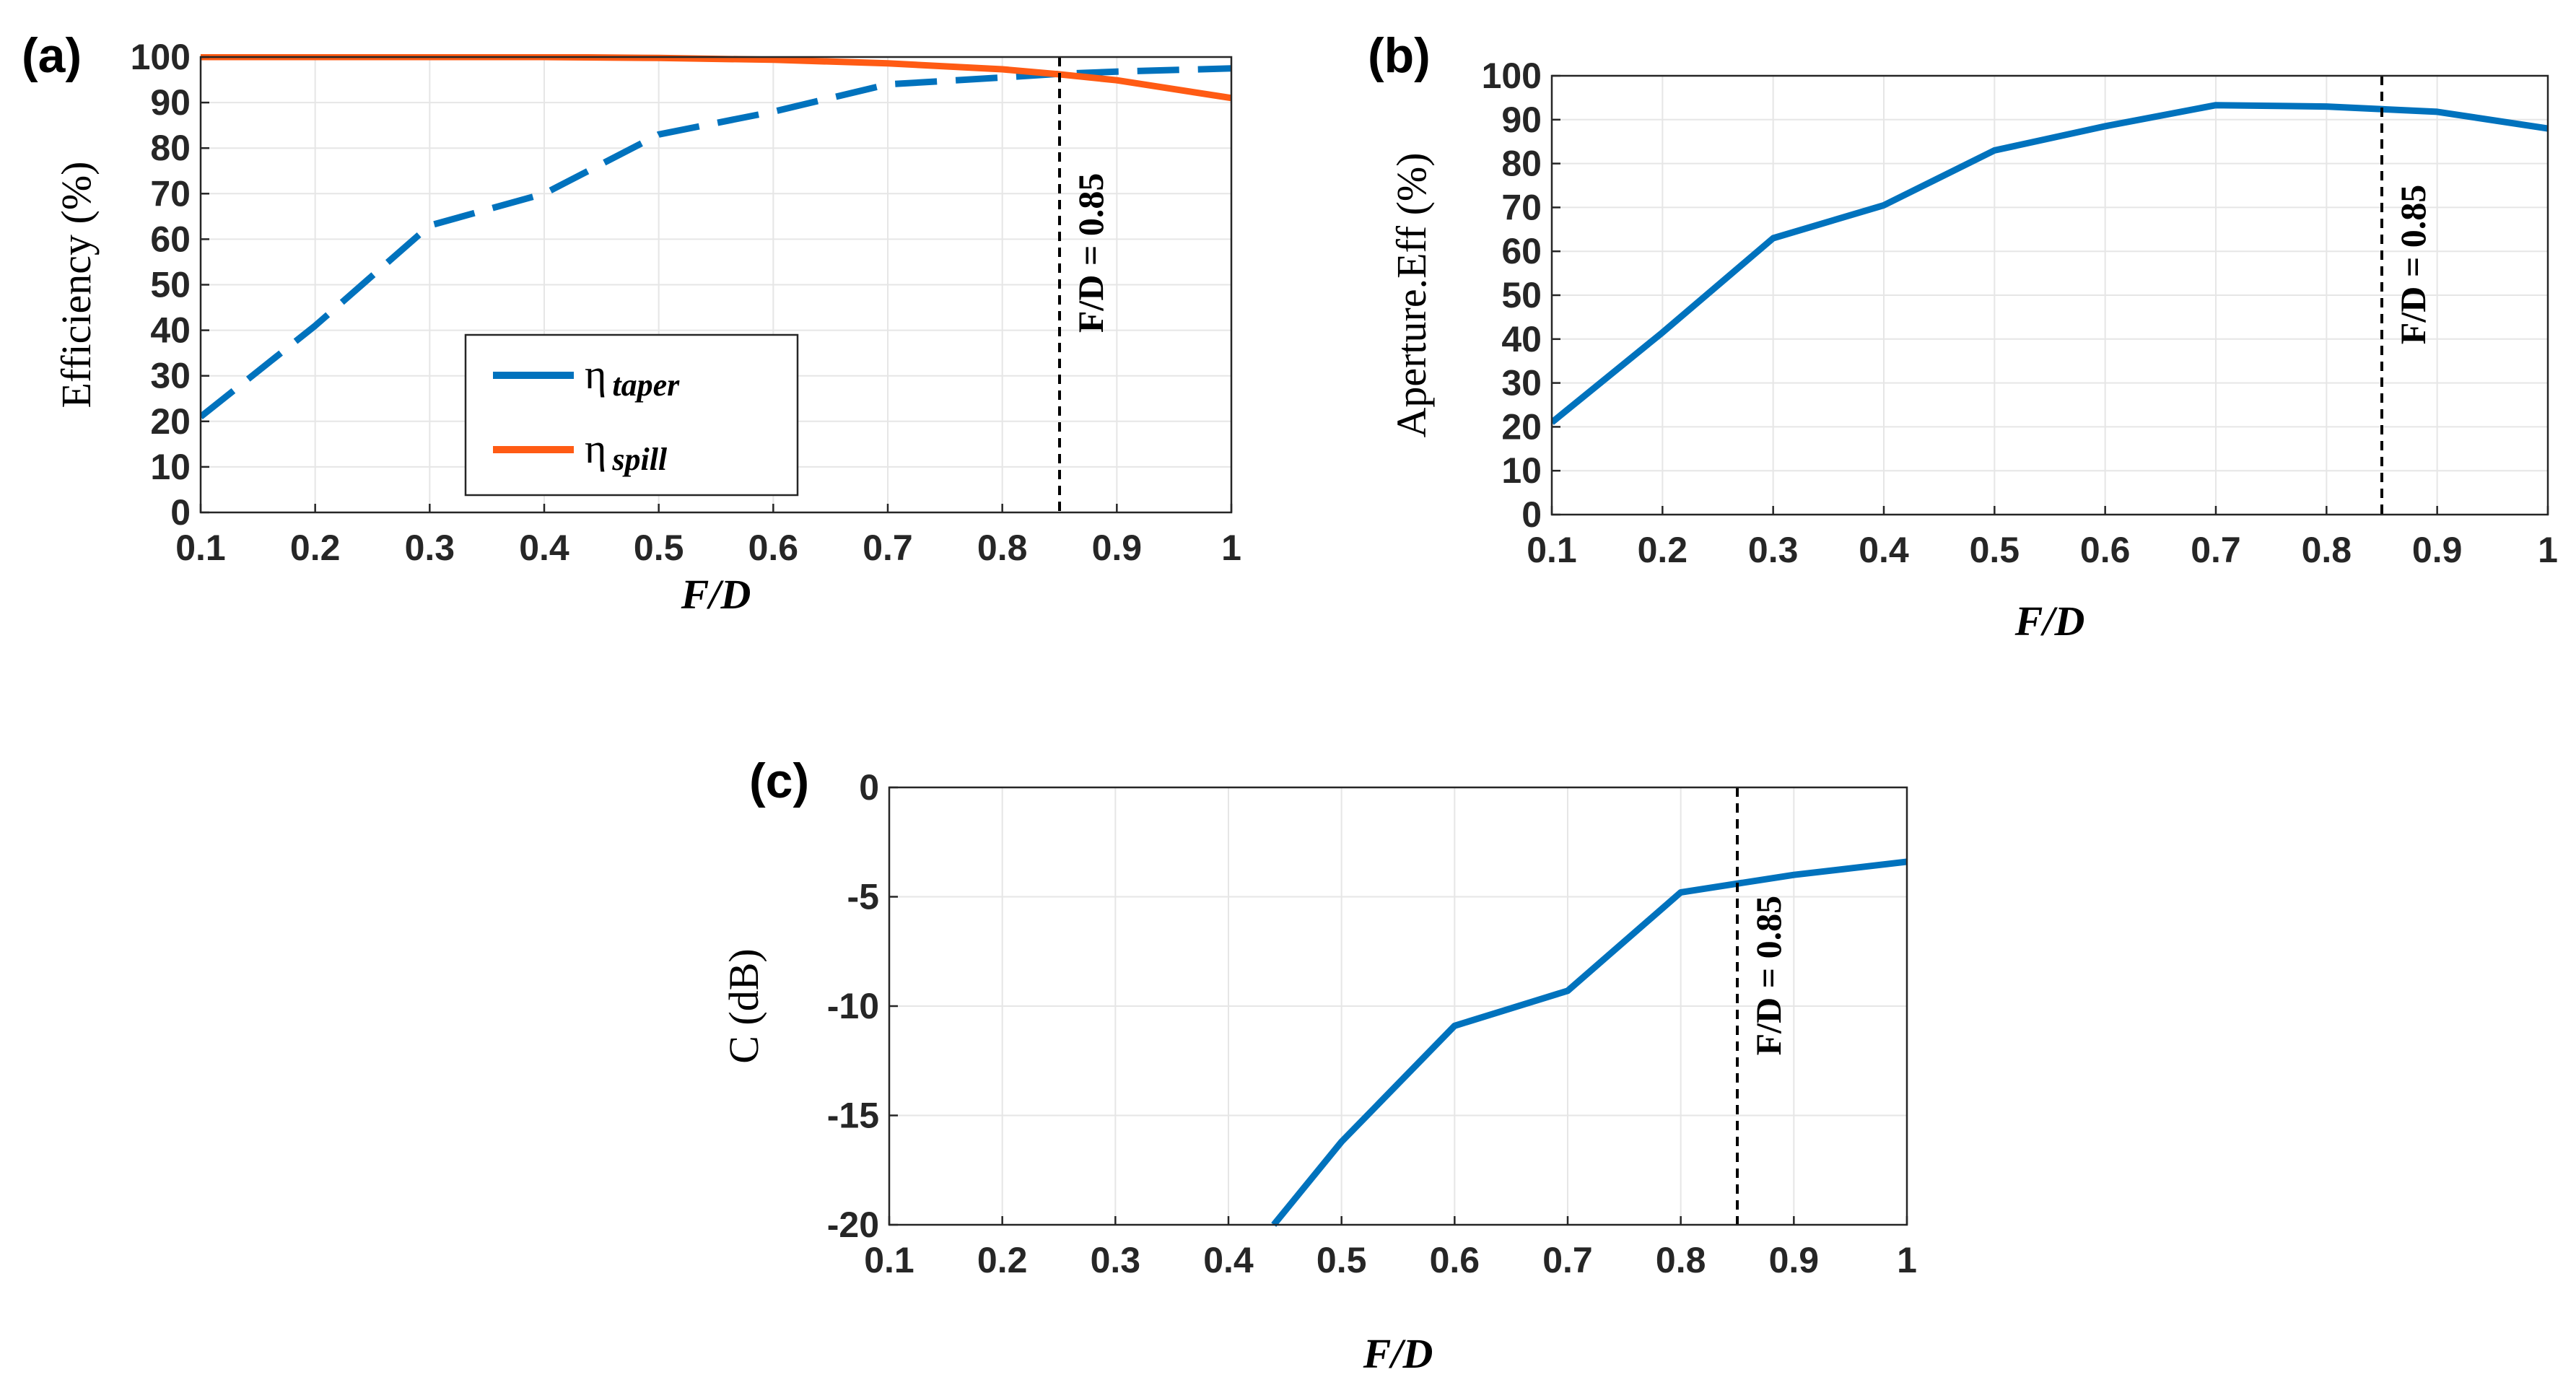  I want to click on y-axis-label: C (dB), so click(743, 1006).